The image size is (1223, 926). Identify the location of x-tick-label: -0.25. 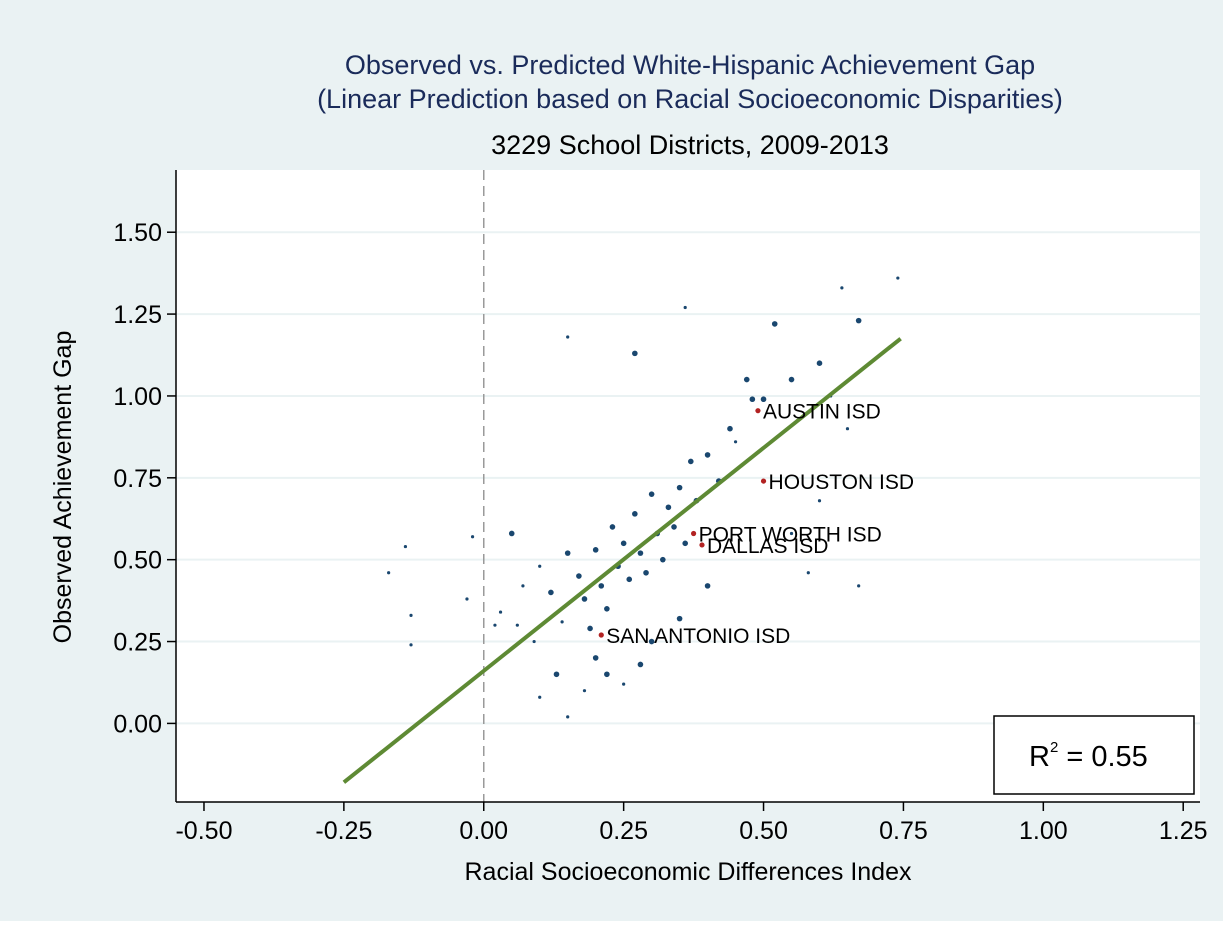
(343, 831).